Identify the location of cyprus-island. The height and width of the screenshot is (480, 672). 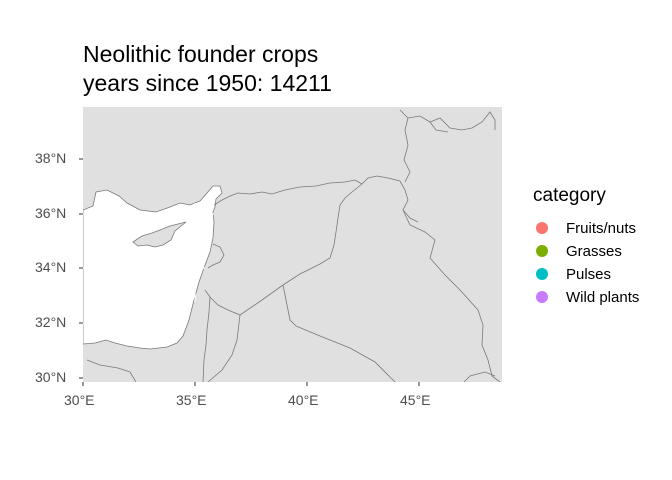
(159, 234).